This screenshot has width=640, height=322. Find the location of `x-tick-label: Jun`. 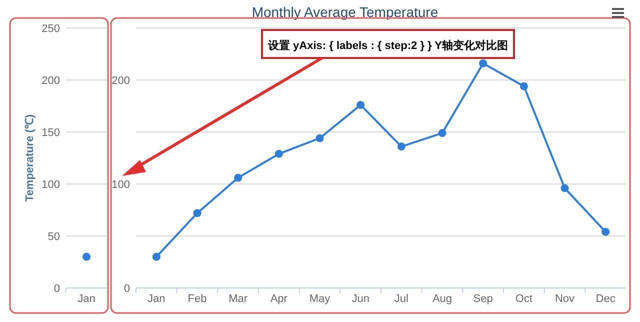

x-tick-label: Jun is located at coordinates (361, 299).